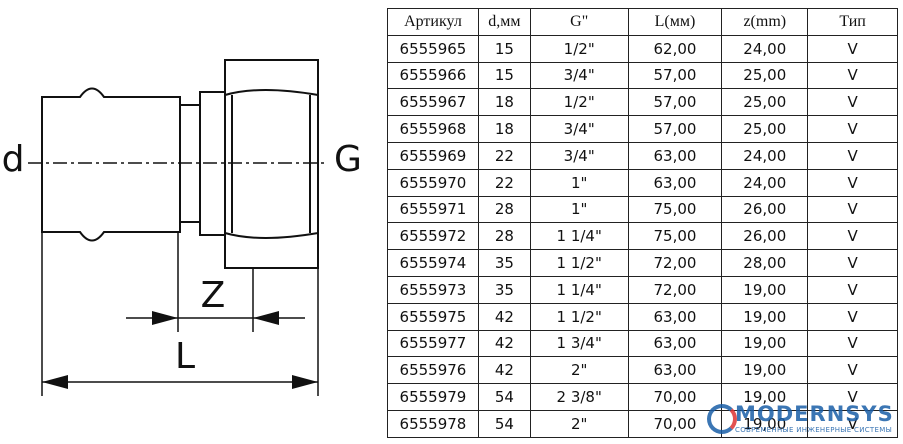 The width and height of the screenshot is (903, 444). I want to click on table-cell: 28,00, so click(765, 263).